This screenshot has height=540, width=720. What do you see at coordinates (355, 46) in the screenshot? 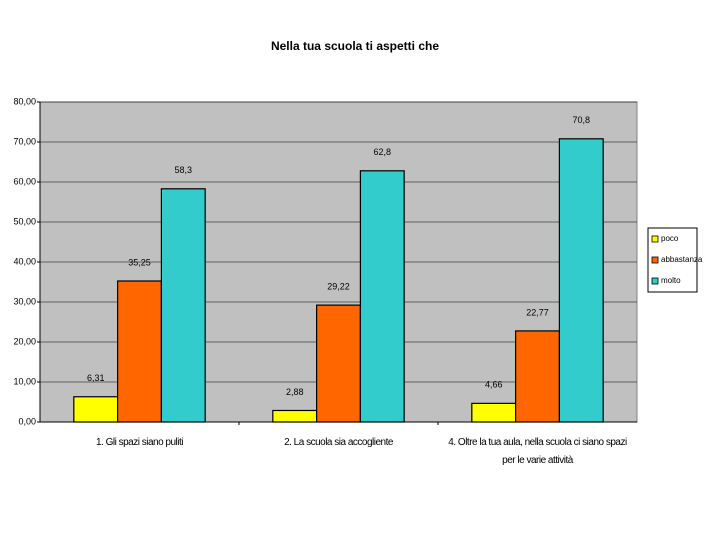
I see `chart-title: Nella tua scuola ti aspetti che` at bounding box center [355, 46].